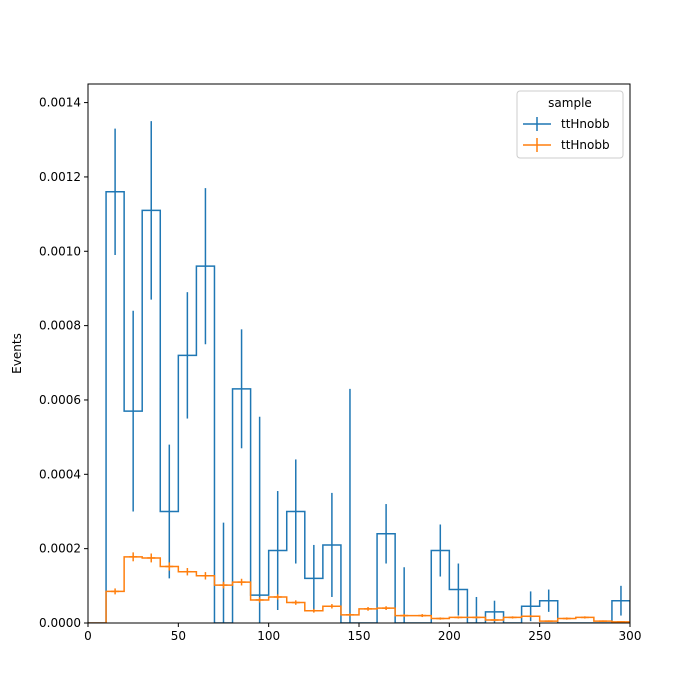  Describe the element at coordinates (88, 636) in the screenshot. I see `x-tick-label: 0` at that location.